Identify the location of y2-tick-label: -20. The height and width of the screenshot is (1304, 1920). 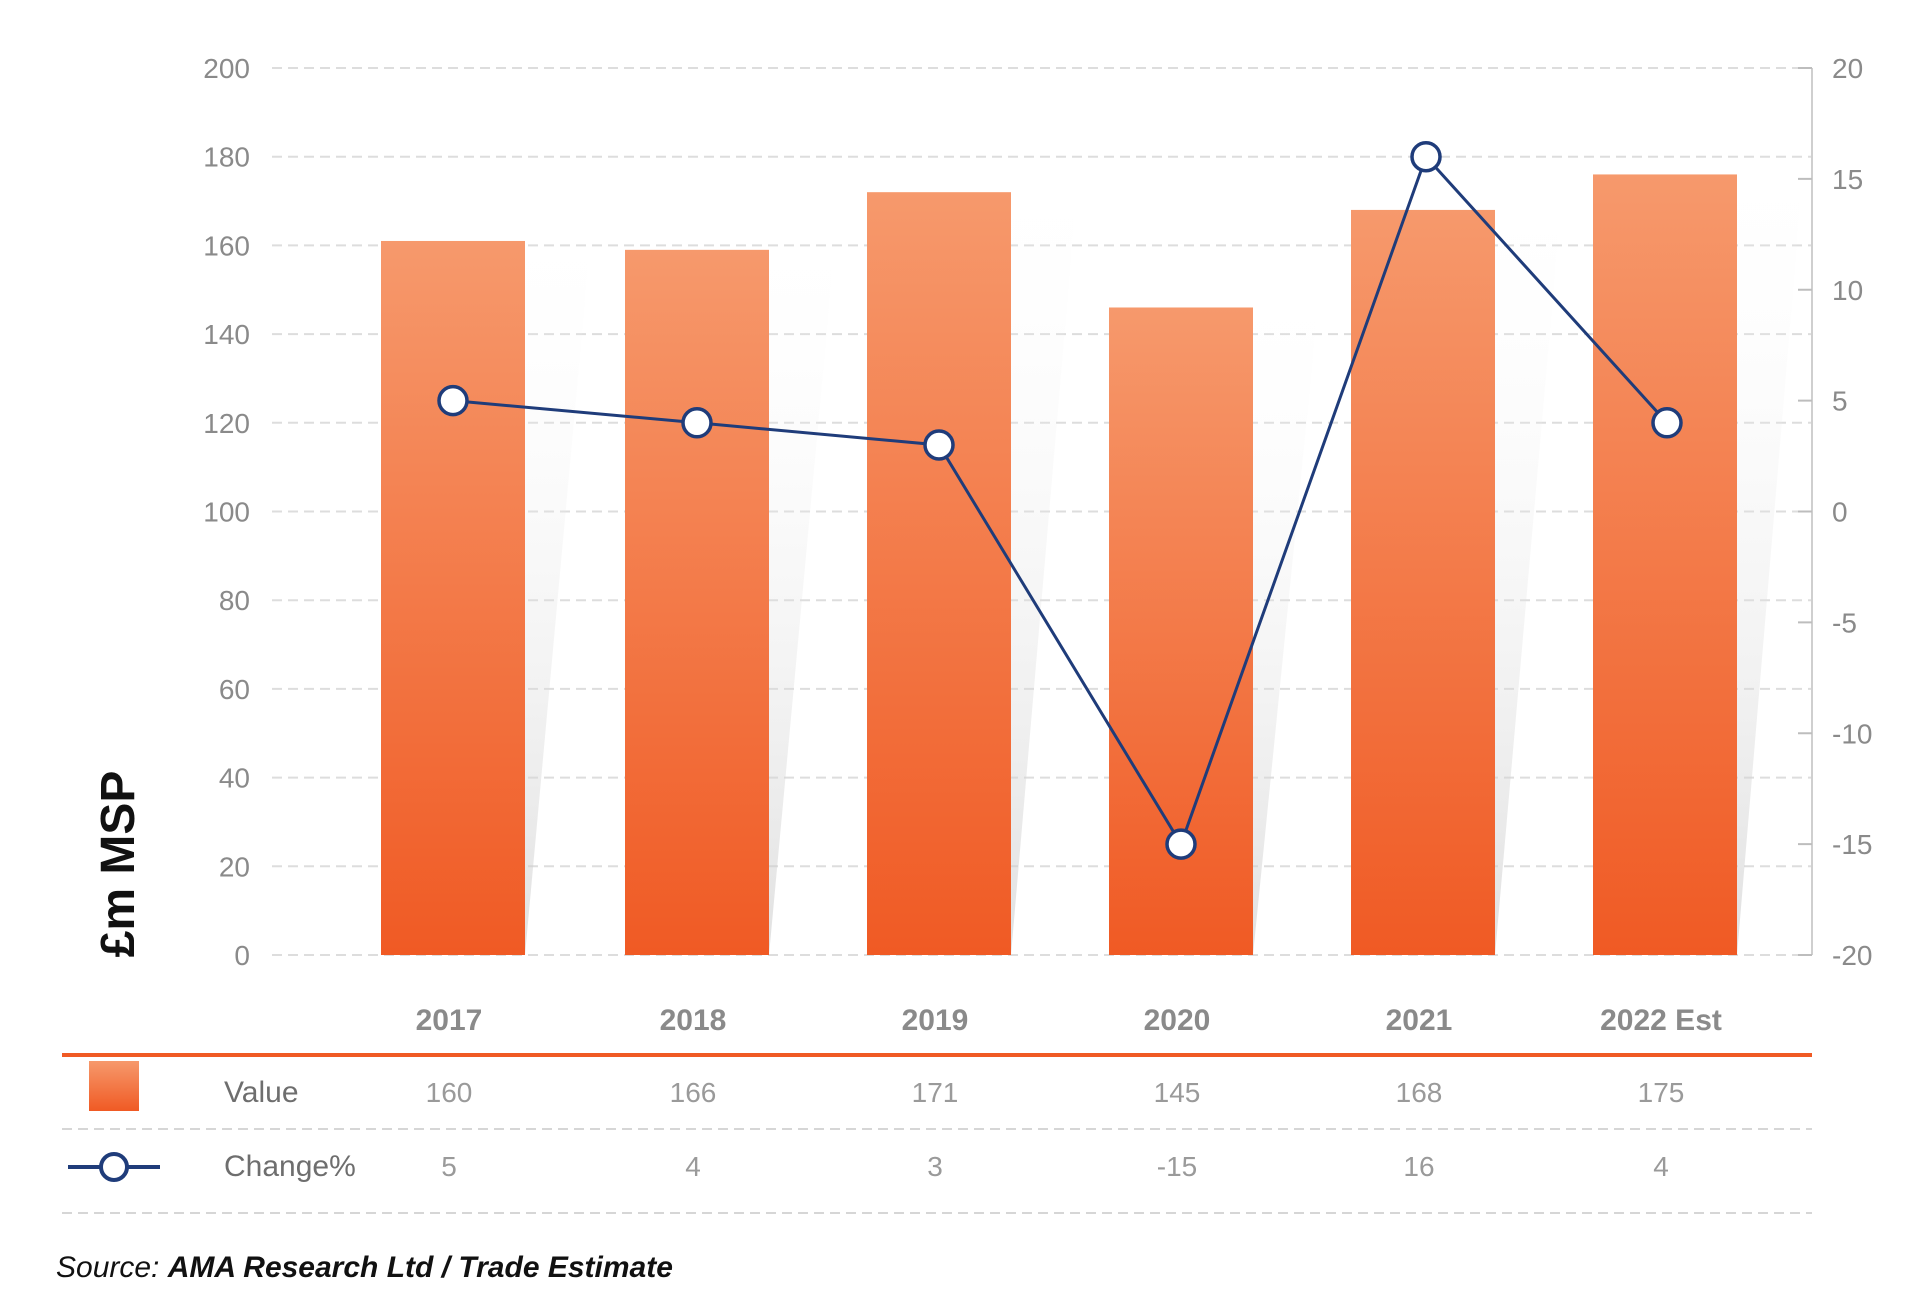
(1852, 955).